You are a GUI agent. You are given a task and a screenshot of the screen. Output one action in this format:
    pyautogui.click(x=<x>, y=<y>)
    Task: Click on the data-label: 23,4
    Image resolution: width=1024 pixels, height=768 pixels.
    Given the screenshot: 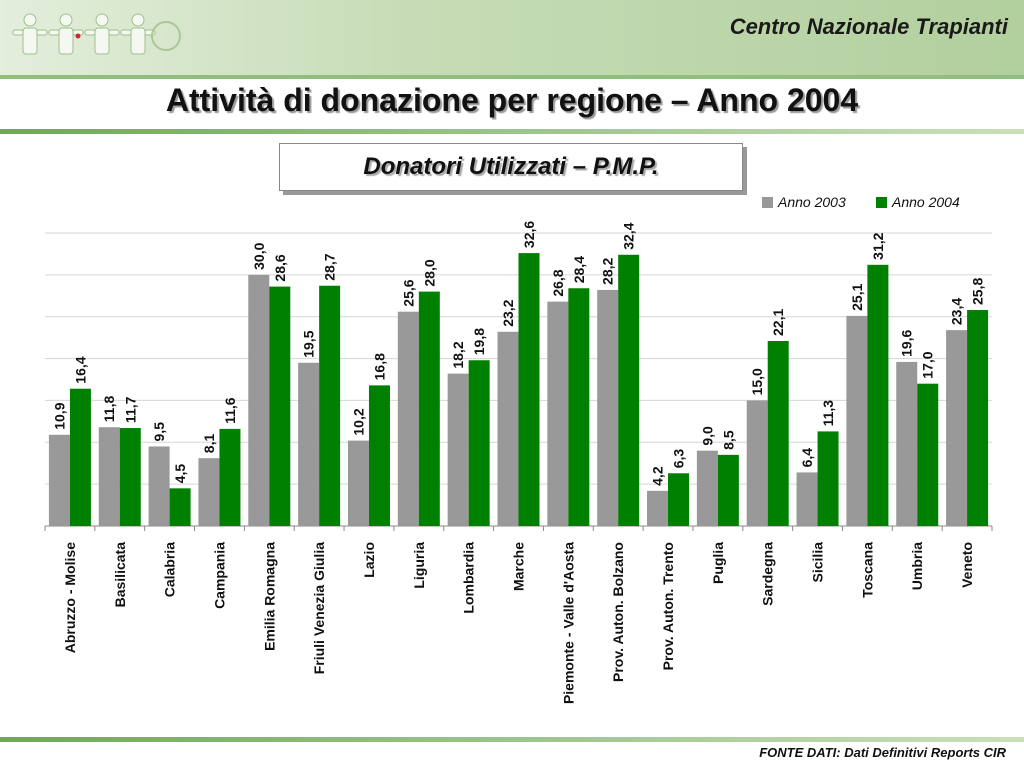 What is the action you would take?
    pyautogui.click(x=957, y=311)
    